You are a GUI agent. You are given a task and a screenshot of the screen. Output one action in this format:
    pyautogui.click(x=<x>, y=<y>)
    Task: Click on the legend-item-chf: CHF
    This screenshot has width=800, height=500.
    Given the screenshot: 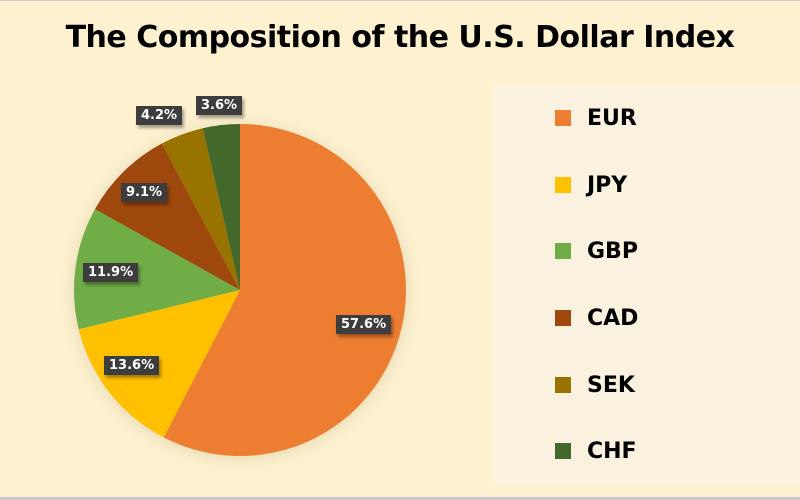 What is the action you would take?
    pyautogui.click(x=596, y=451)
    